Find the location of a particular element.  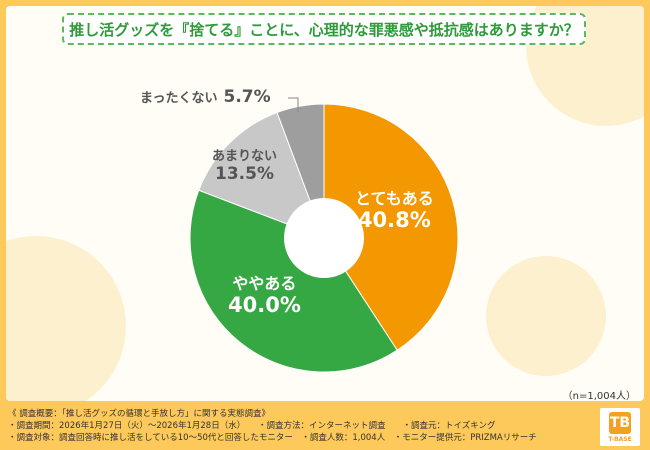

label-totemo: とてもある 40.8% is located at coordinates (394, 211).